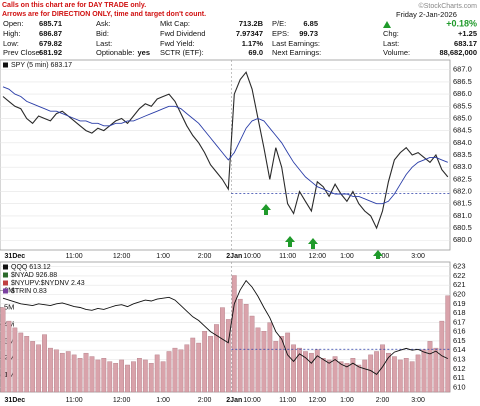  I want to click on y-tick-label: 684.0, so click(462, 142).